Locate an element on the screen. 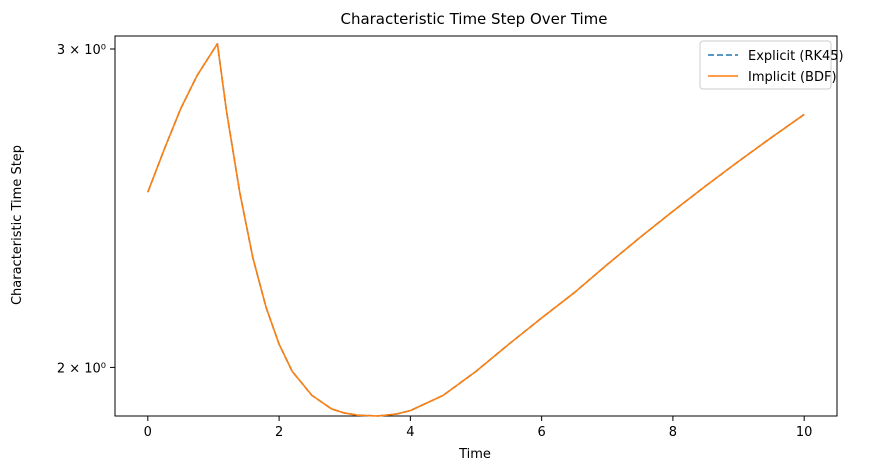 This screenshot has width=873, height=470. x-tick-label: 8 is located at coordinates (673, 432).